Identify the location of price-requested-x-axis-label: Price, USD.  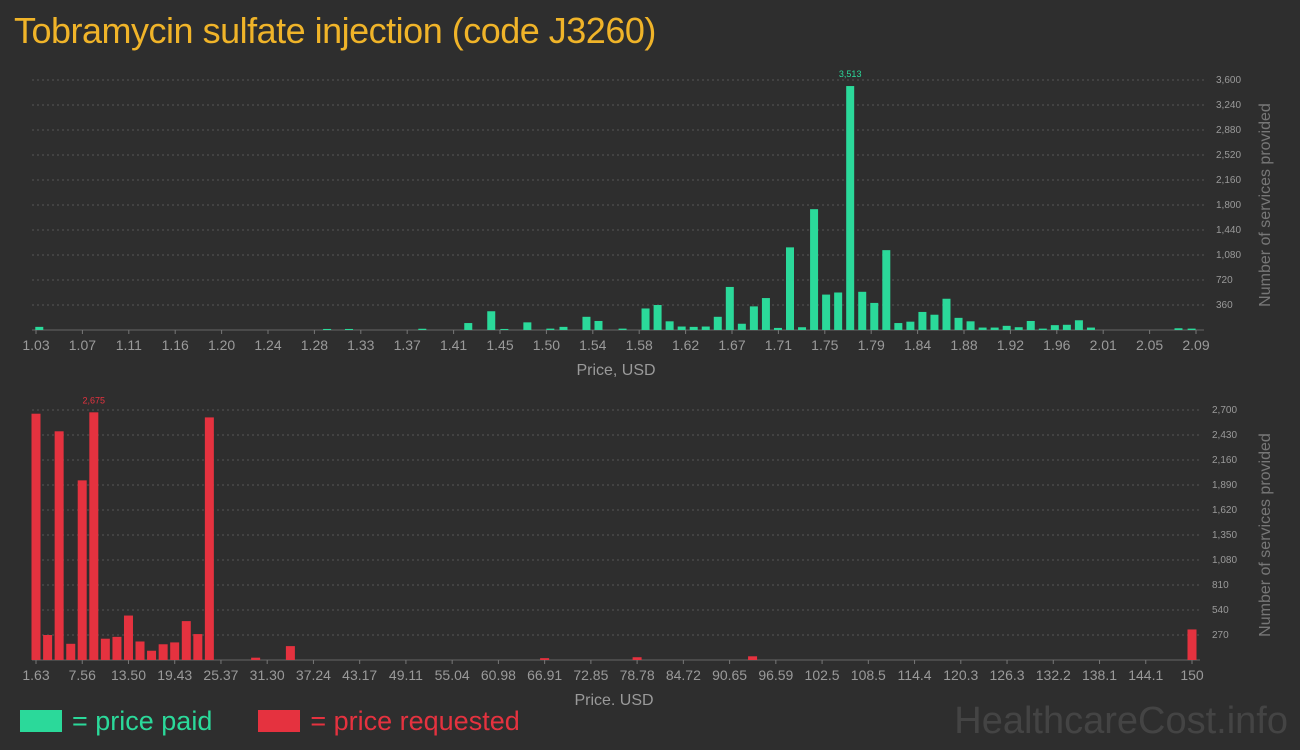
(613, 698).